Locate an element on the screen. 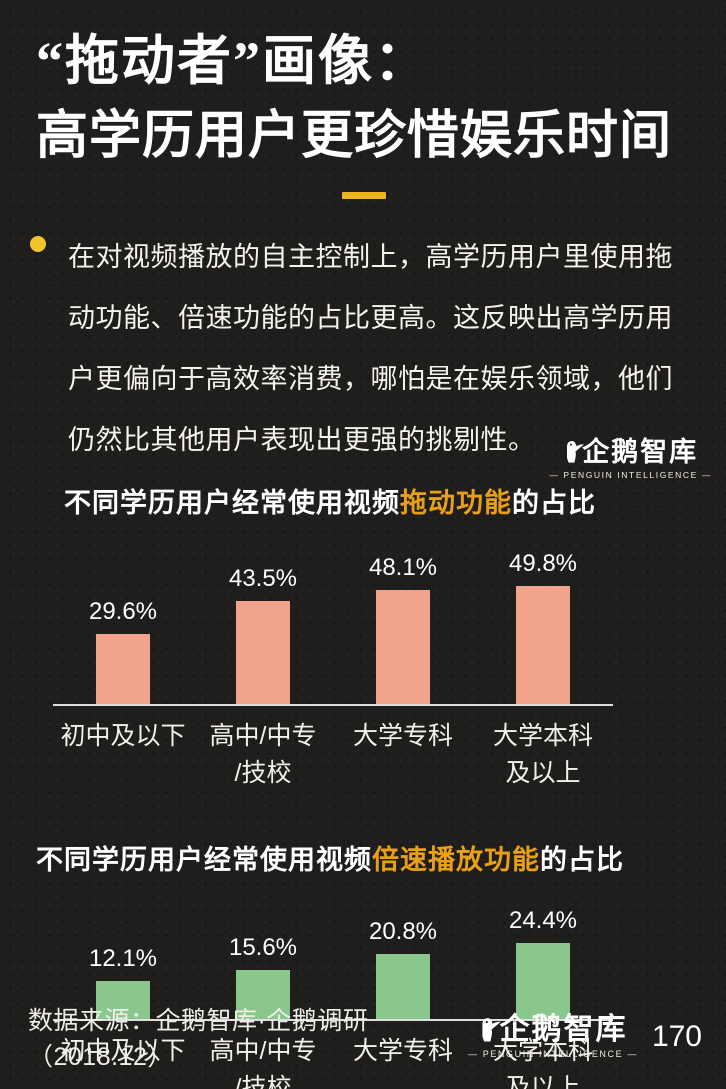 The height and width of the screenshot is (1089, 726). bar-column: 49.8% is located at coordinates (543, 627).